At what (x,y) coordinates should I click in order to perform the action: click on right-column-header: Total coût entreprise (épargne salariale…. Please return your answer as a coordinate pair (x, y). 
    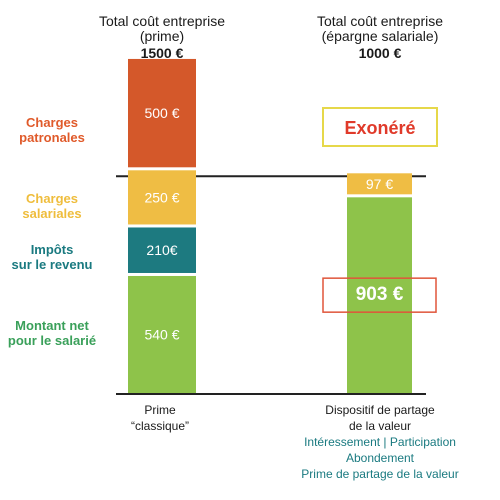
    Looking at the image, I should click on (380, 37).